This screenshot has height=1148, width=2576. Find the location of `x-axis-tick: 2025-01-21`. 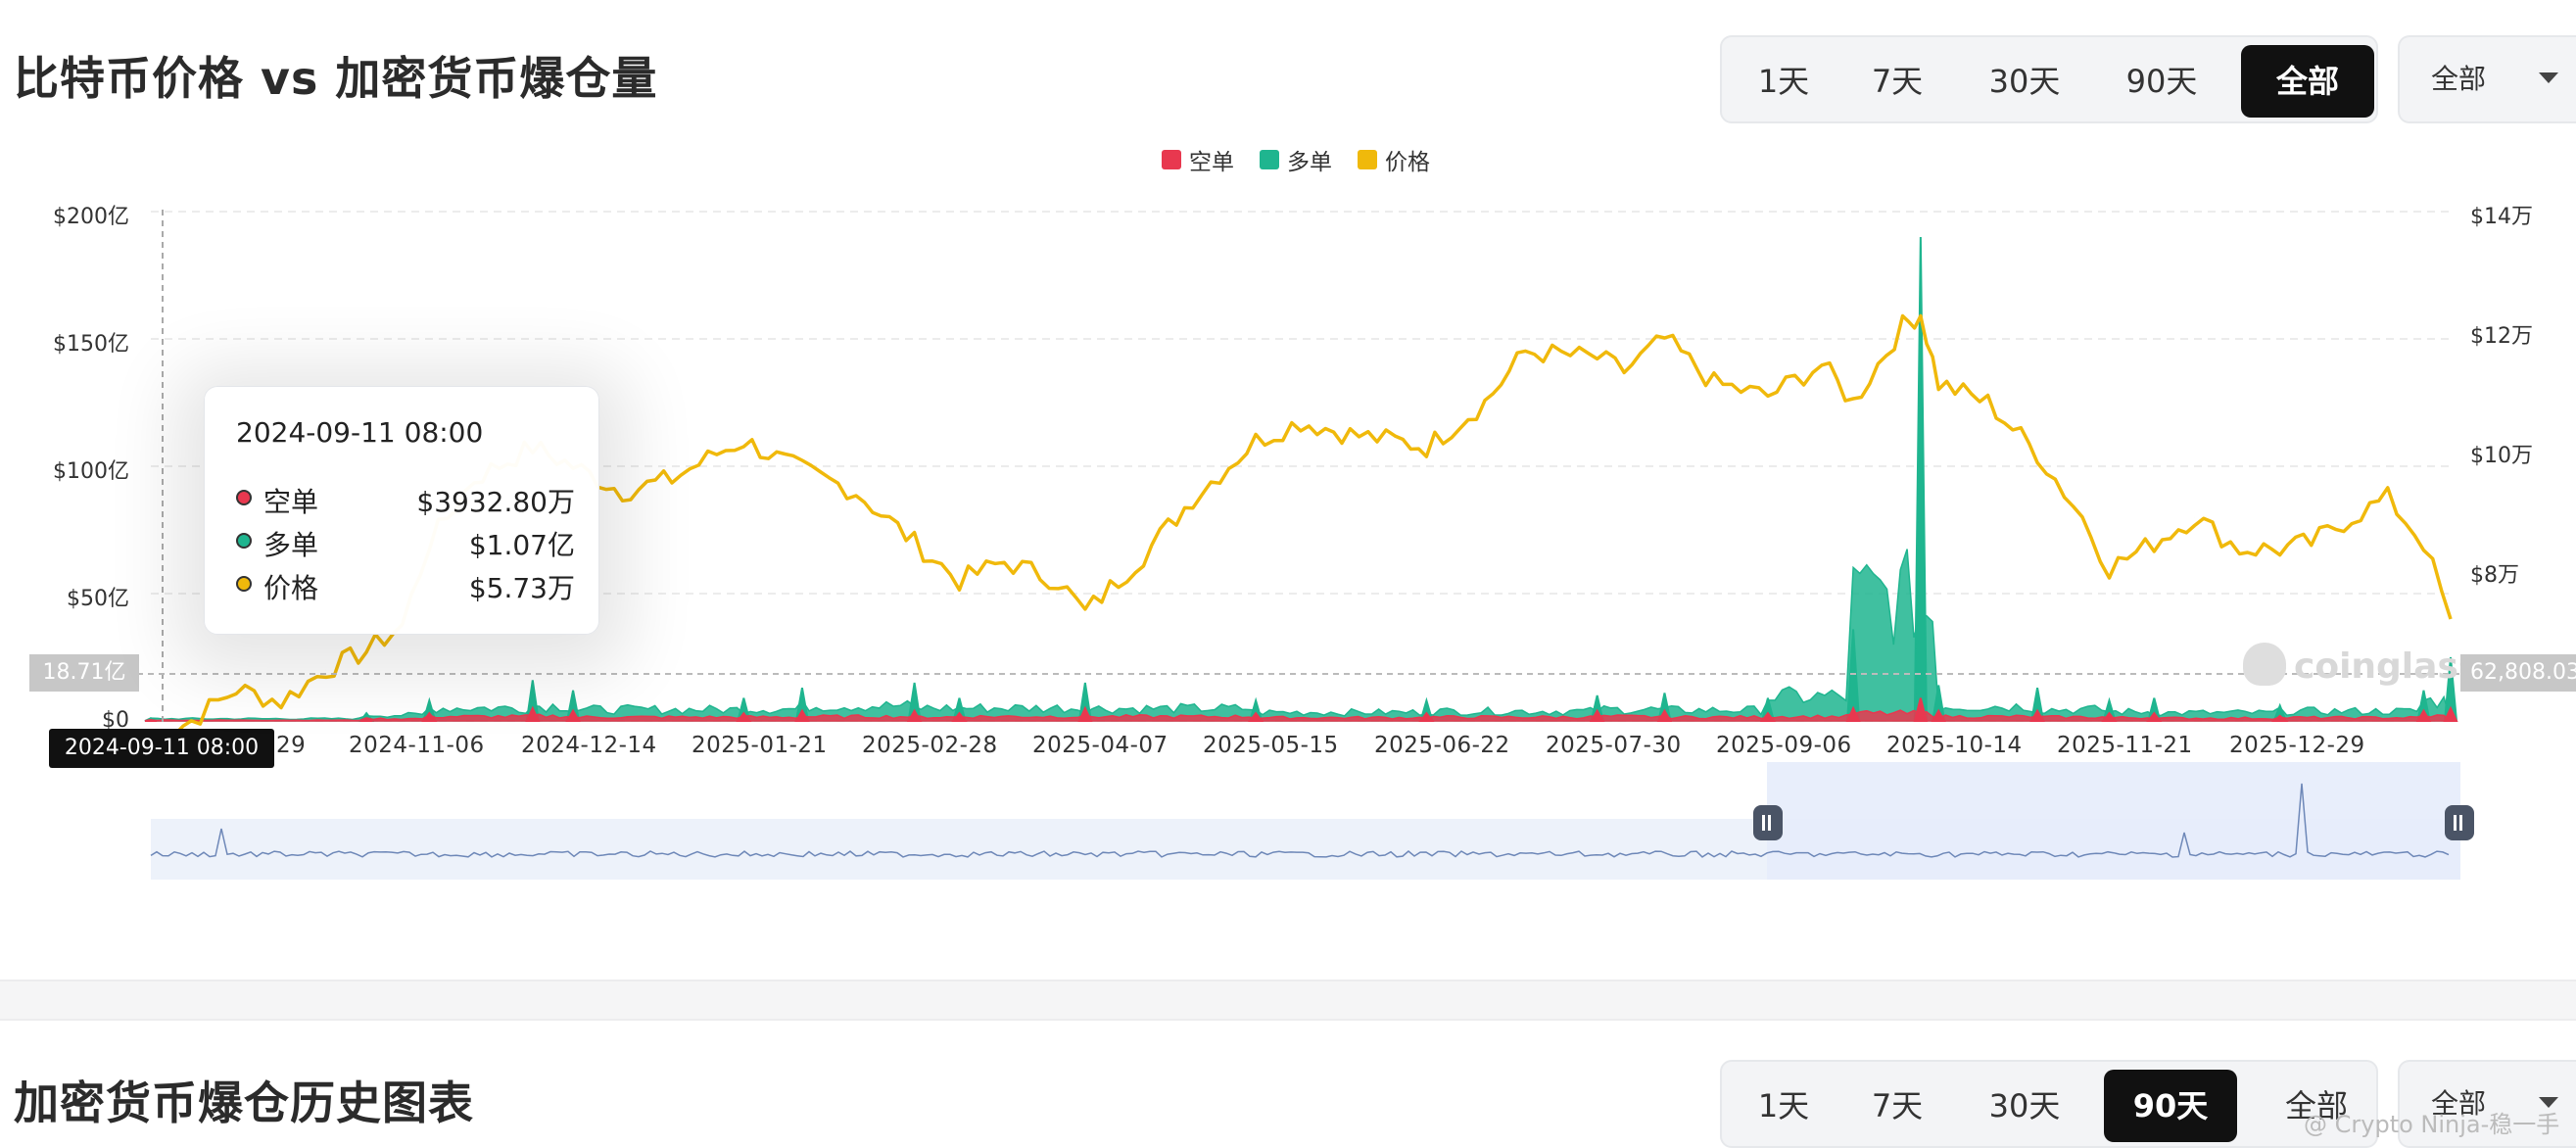

x-axis-tick: 2025-01-21 is located at coordinates (760, 746).